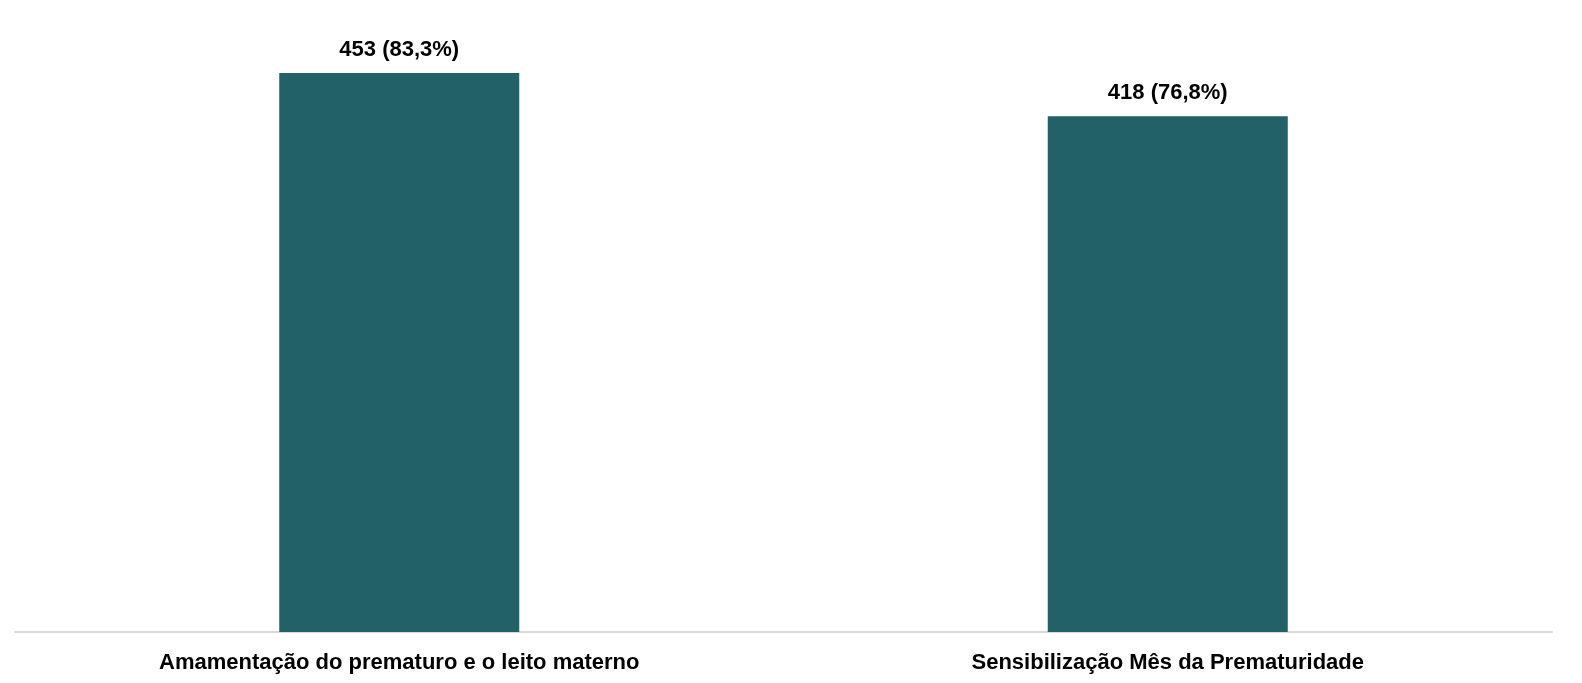 The image size is (1582, 683). What do you see at coordinates (1167, 661) in the screenshot?
I see `x-tick-label: Sensibilização Mês da Prematuridade` at bounding box center [1167, 661].